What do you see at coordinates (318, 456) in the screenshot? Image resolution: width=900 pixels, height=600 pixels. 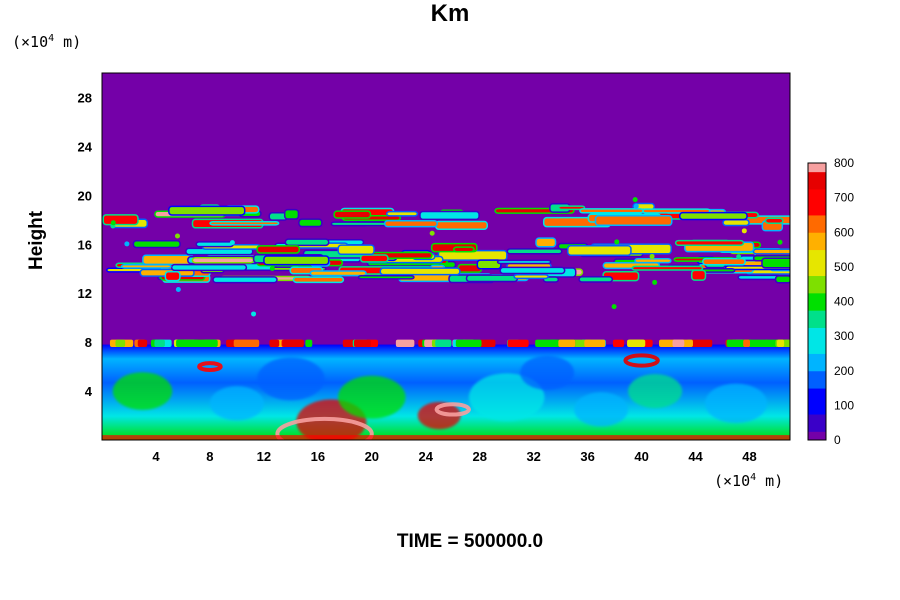 I see `x-tick-label: 16` at bounding box center [318, 456].